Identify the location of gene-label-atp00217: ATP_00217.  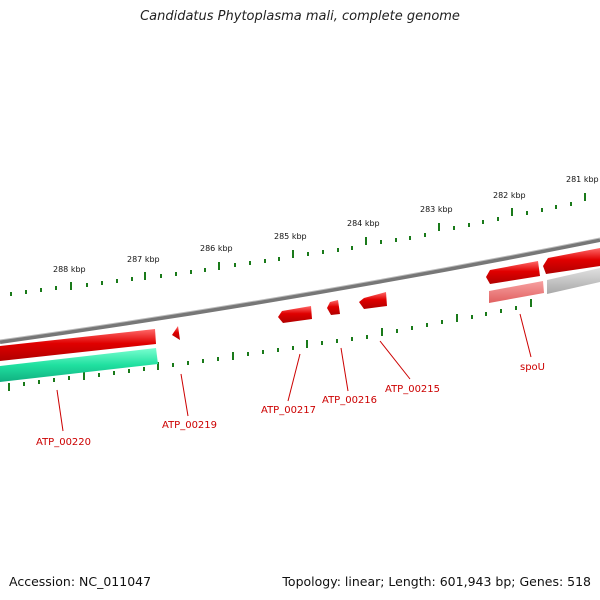
(288, 410).